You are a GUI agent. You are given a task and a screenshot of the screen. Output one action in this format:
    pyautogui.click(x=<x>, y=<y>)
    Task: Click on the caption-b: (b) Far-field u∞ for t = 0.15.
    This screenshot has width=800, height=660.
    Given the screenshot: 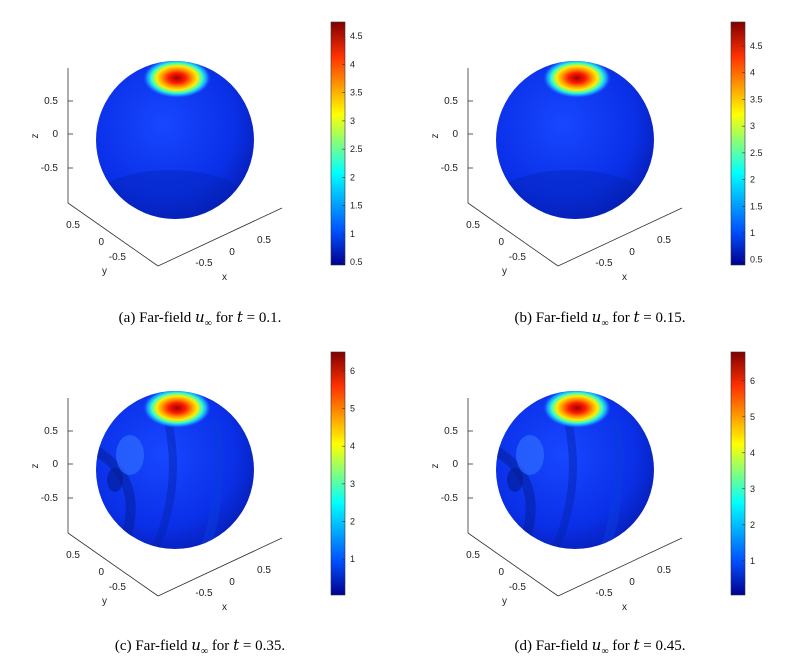 What is the action you would take?
    pyautogui.click(x=600, y=318)
    